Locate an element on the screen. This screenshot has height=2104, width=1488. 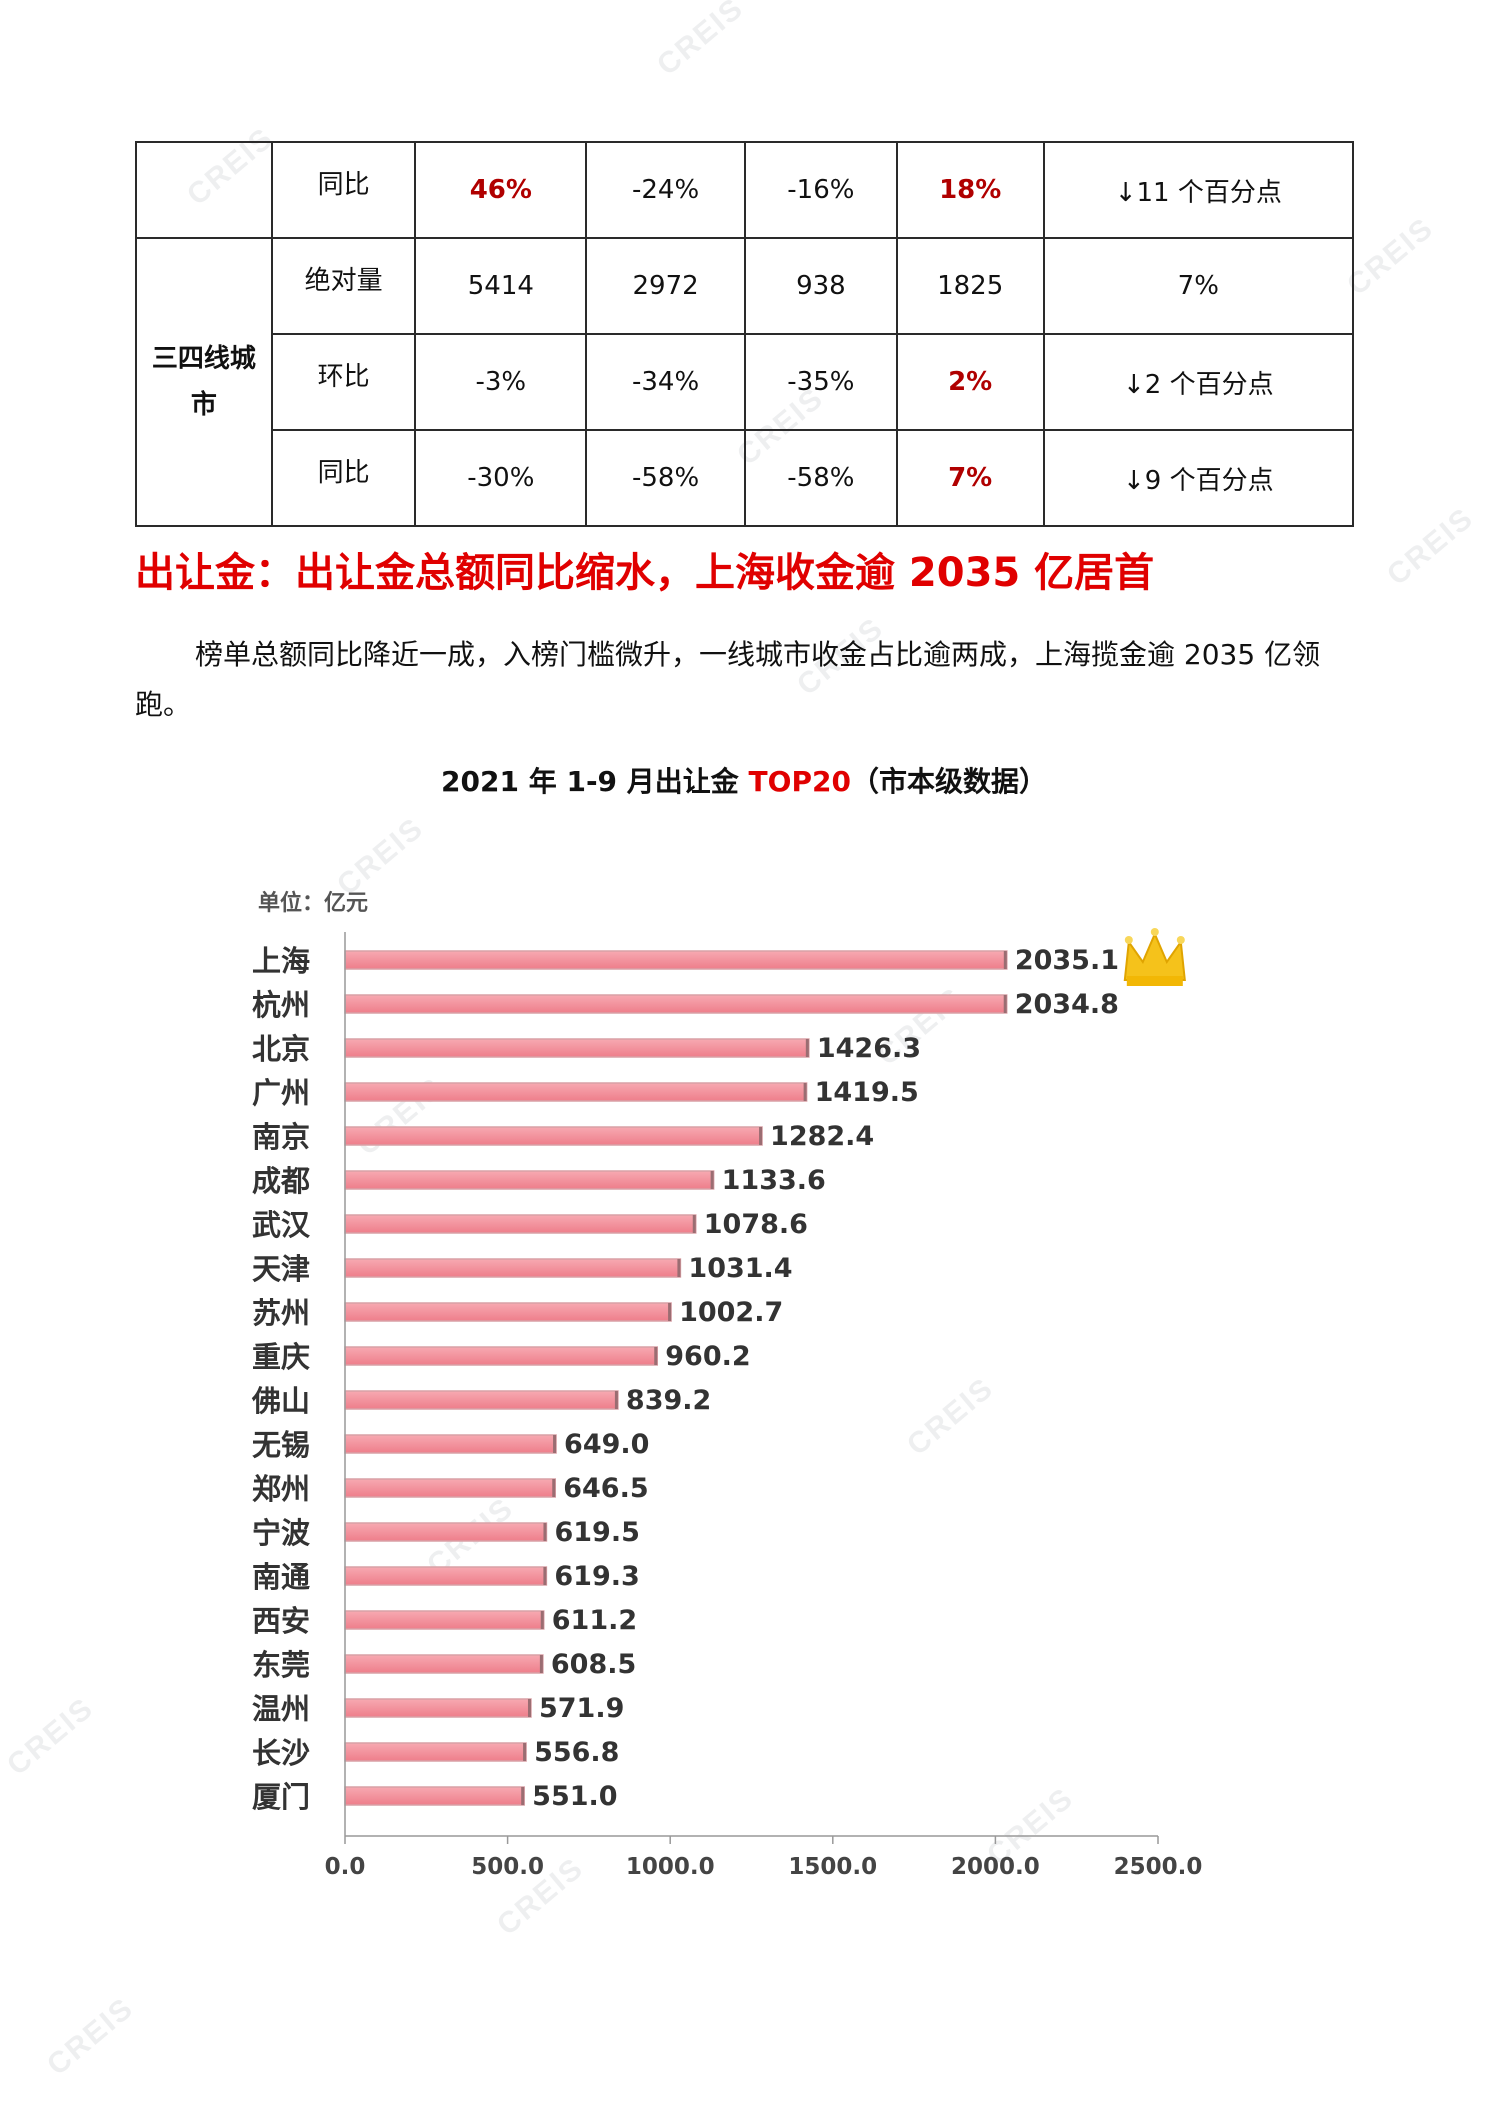
data-label: 839.2 is located at coordinates (668, 1400).